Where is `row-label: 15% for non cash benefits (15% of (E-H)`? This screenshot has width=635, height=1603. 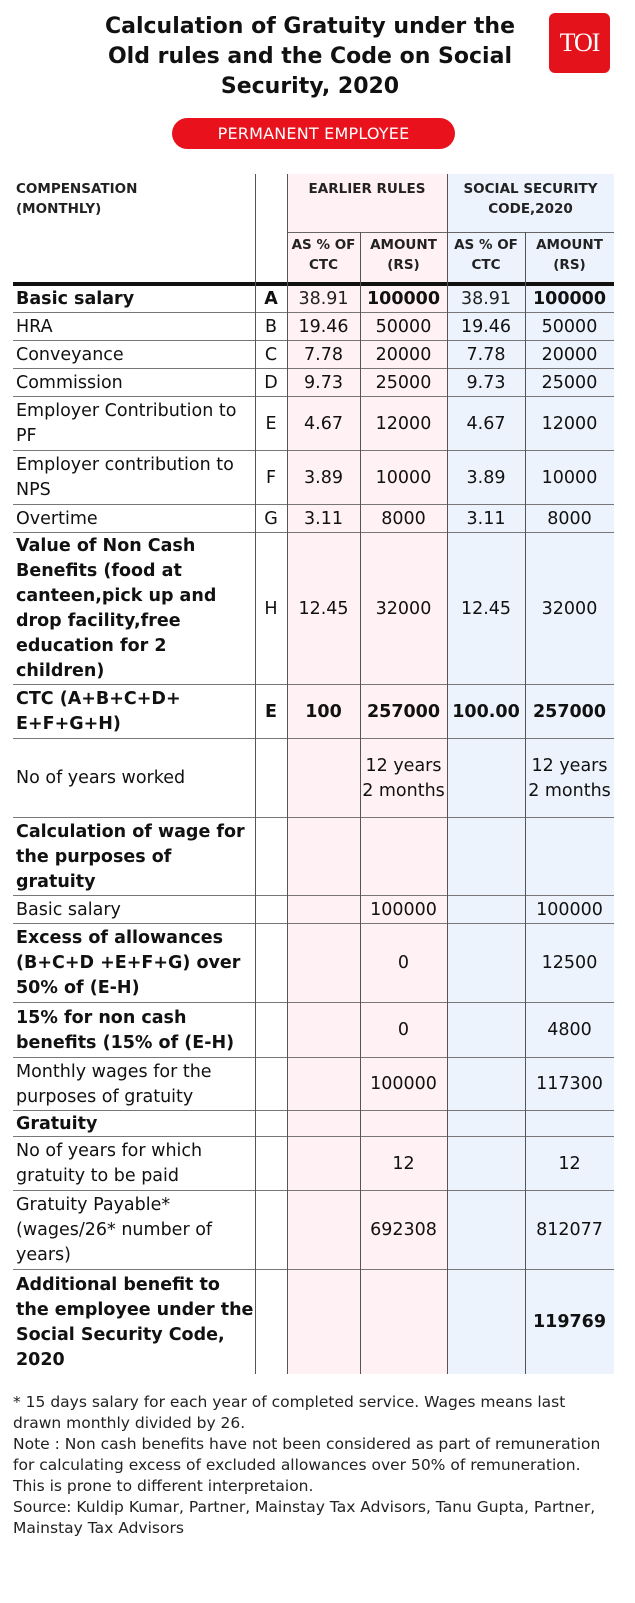
row-label: 15% for non cash benefits (15% of (E-H) is located at coordinates (125, 1030).